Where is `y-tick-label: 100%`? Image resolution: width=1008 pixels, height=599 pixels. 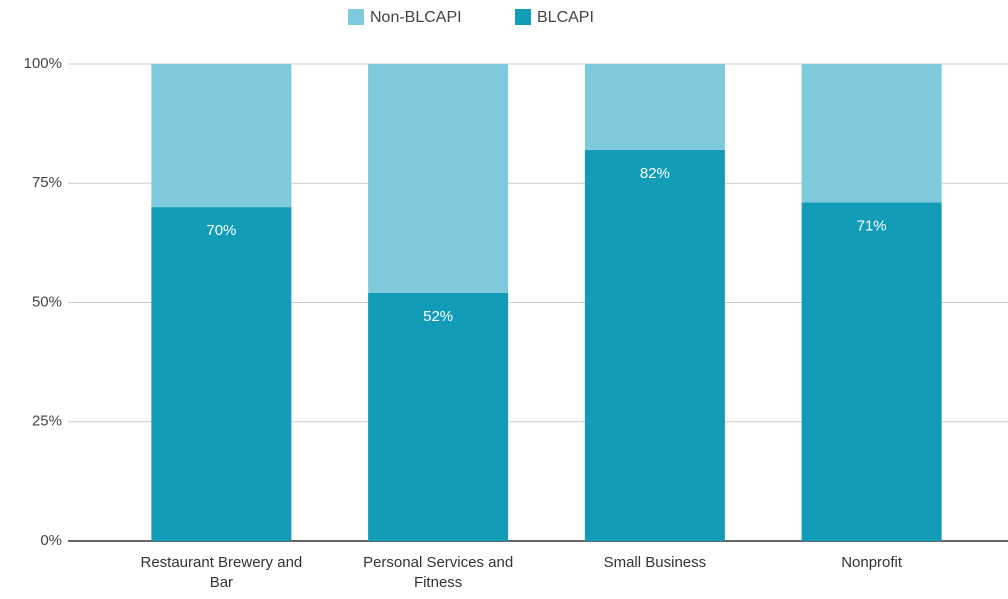
y-tick-label: 100% is located at coordinates (43, 63).